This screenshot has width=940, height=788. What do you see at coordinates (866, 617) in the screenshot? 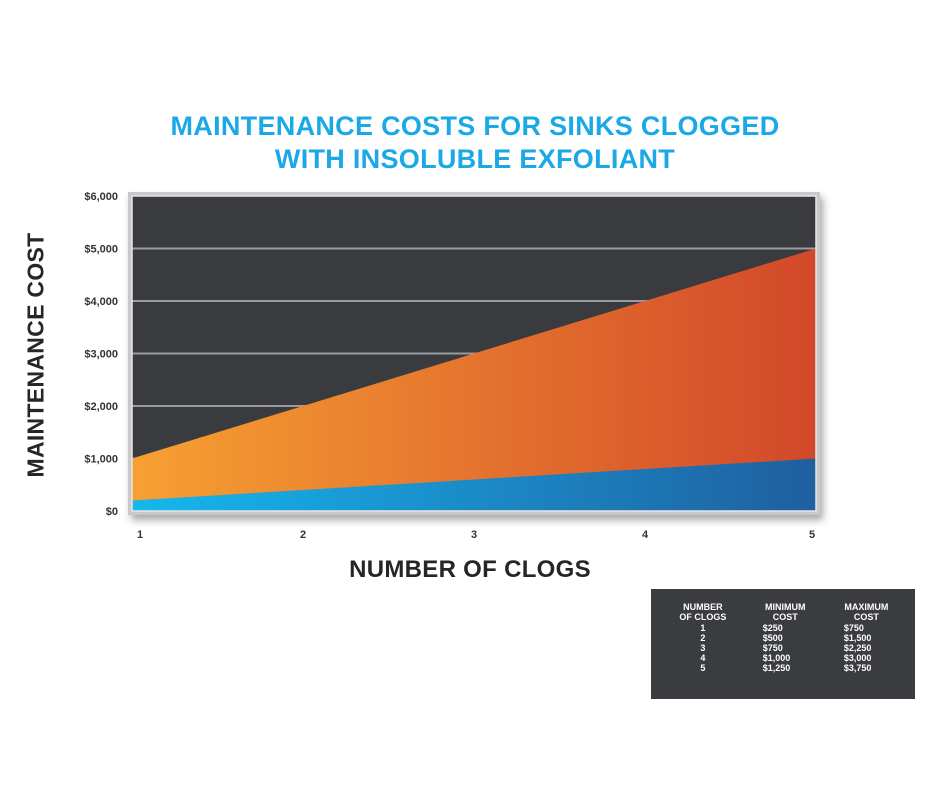
I see `table-header-maximum-line-2: COST` at bounding box center [866, 617].